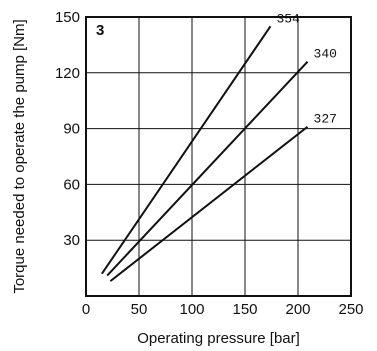  Describe the element at coordinates (86, 309) in the screenshot. I see `x-tick-label-0: 0` at that location.